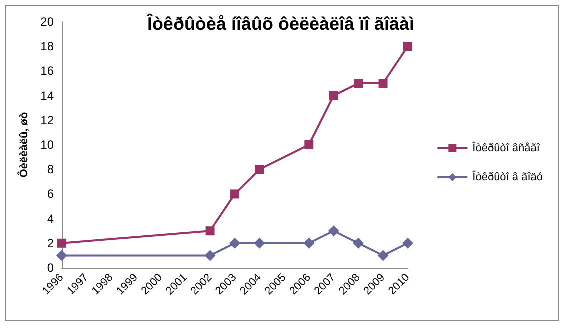 This screenshot has height=328, width=566. I want to click on chart-title: Îòêðûòèå íîâûõ ôèëèàëîâ ïî ãîäàì, so click(280, 23).